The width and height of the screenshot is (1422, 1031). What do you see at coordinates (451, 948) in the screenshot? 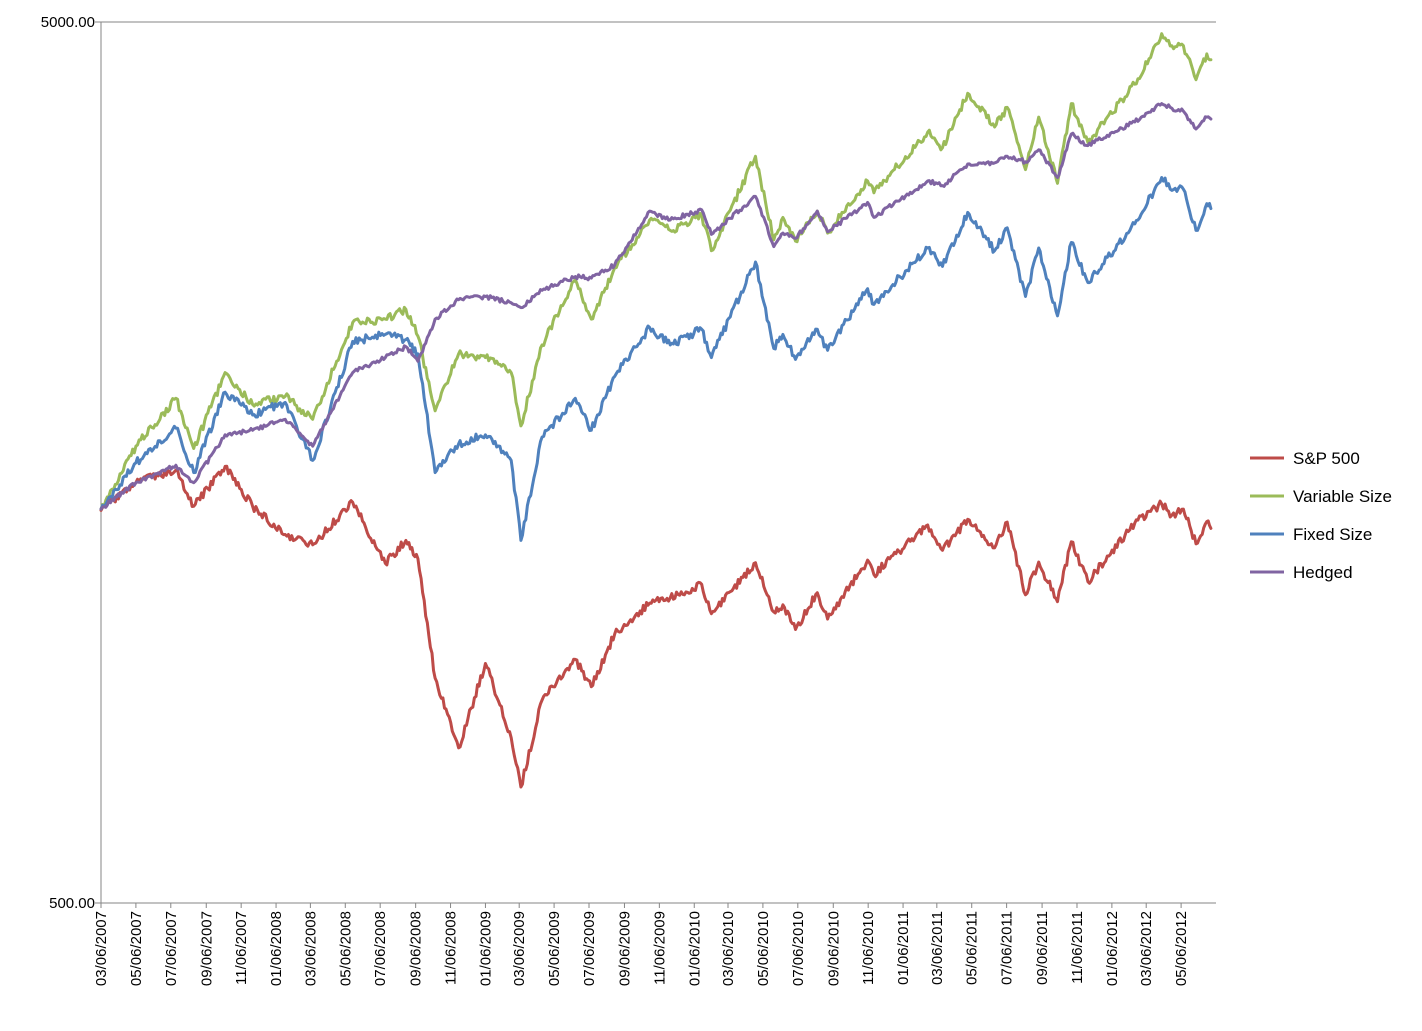
I see `x-tick-label: 11/06/2008` at bounding box center [451, 948].